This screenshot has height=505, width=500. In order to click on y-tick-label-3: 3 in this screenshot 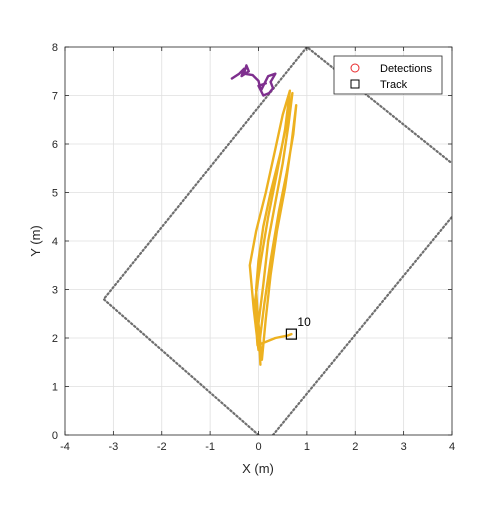, I will do `click(55, 291)`.